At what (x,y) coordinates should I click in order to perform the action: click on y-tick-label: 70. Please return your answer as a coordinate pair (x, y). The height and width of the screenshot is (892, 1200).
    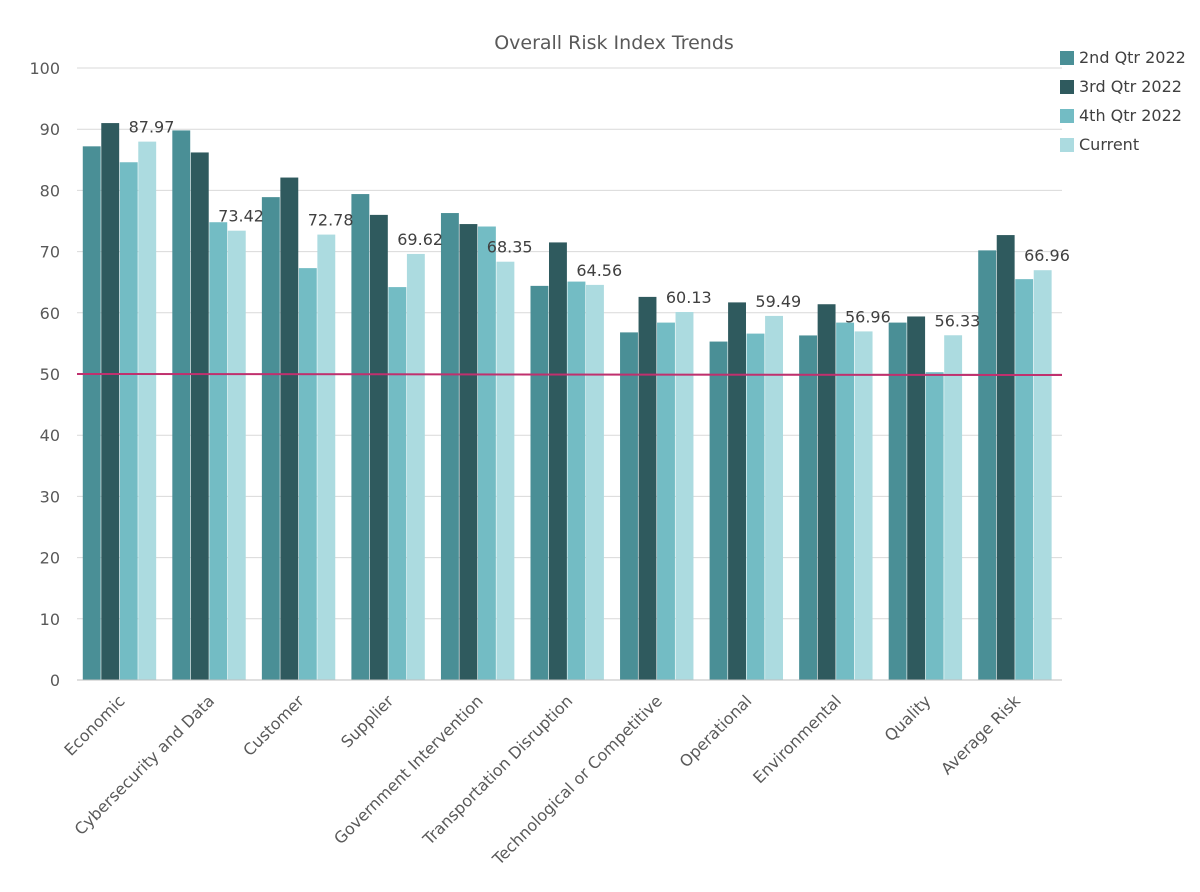
    Looking at the image, I should click on (50, 252).